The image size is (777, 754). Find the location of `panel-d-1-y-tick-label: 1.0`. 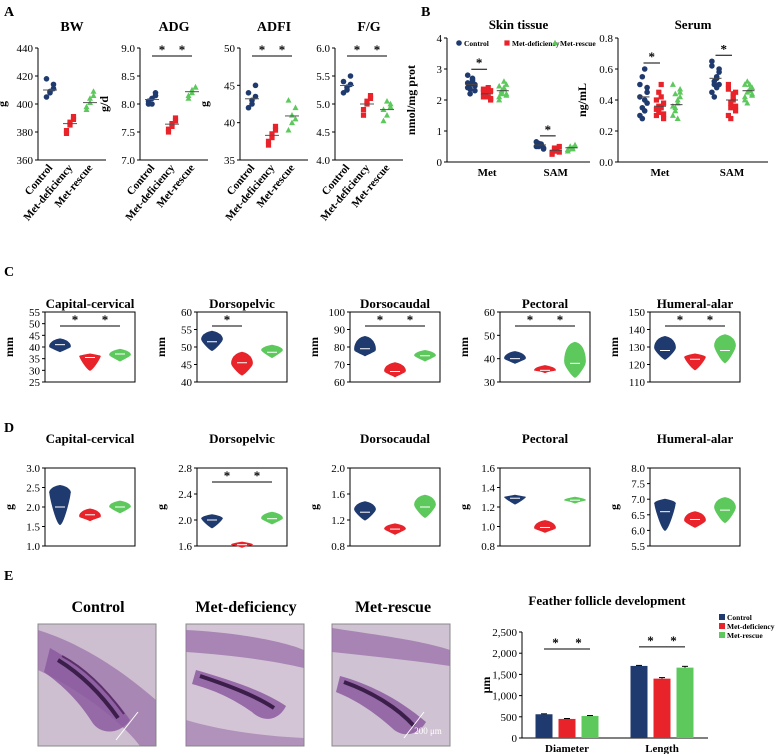

panel-d-1-y-tick-label: 1.0 is located at coordinates (33, 547).